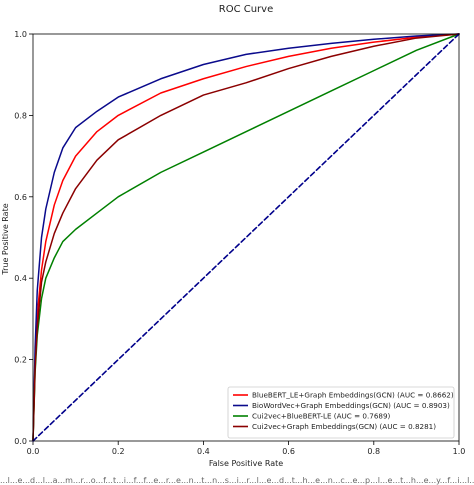  I want to click on y-tick-label: 0.8, so click(20, 115).